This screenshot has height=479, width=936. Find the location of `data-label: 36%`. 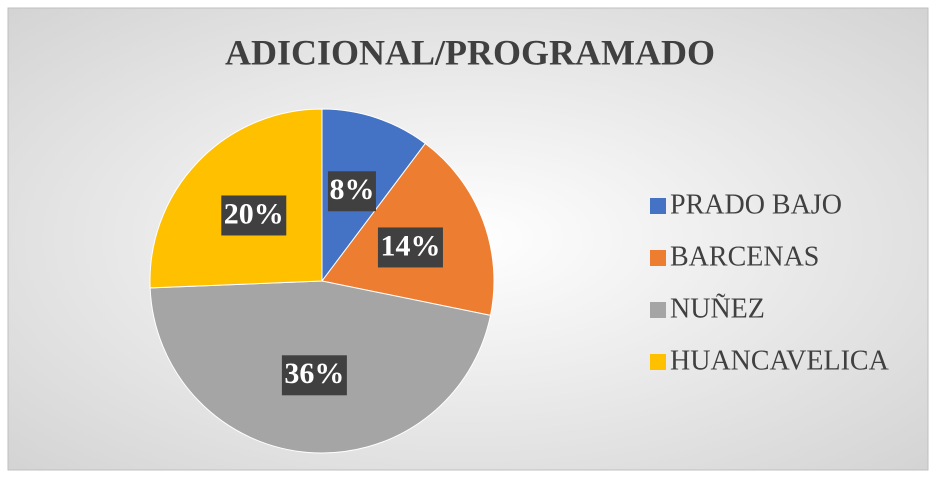

data-label: 36% is located at coordinates (314, 373).